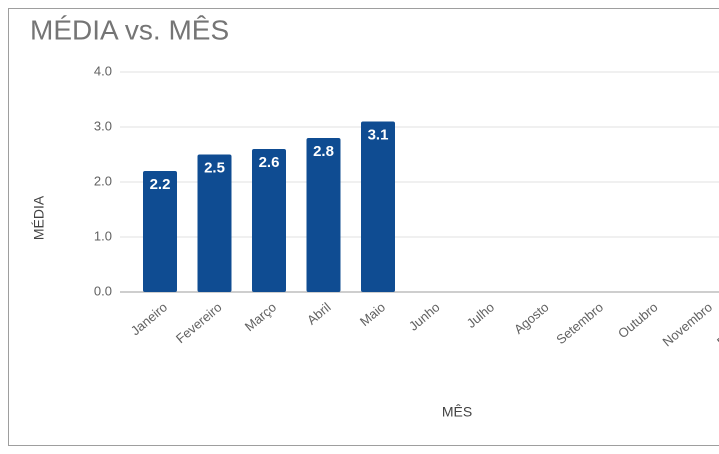 This screenshot has height=454, width=719. Describe the element at coordinates (214, 167) in the screenshot. I see `data-label: 2.5` at that location.